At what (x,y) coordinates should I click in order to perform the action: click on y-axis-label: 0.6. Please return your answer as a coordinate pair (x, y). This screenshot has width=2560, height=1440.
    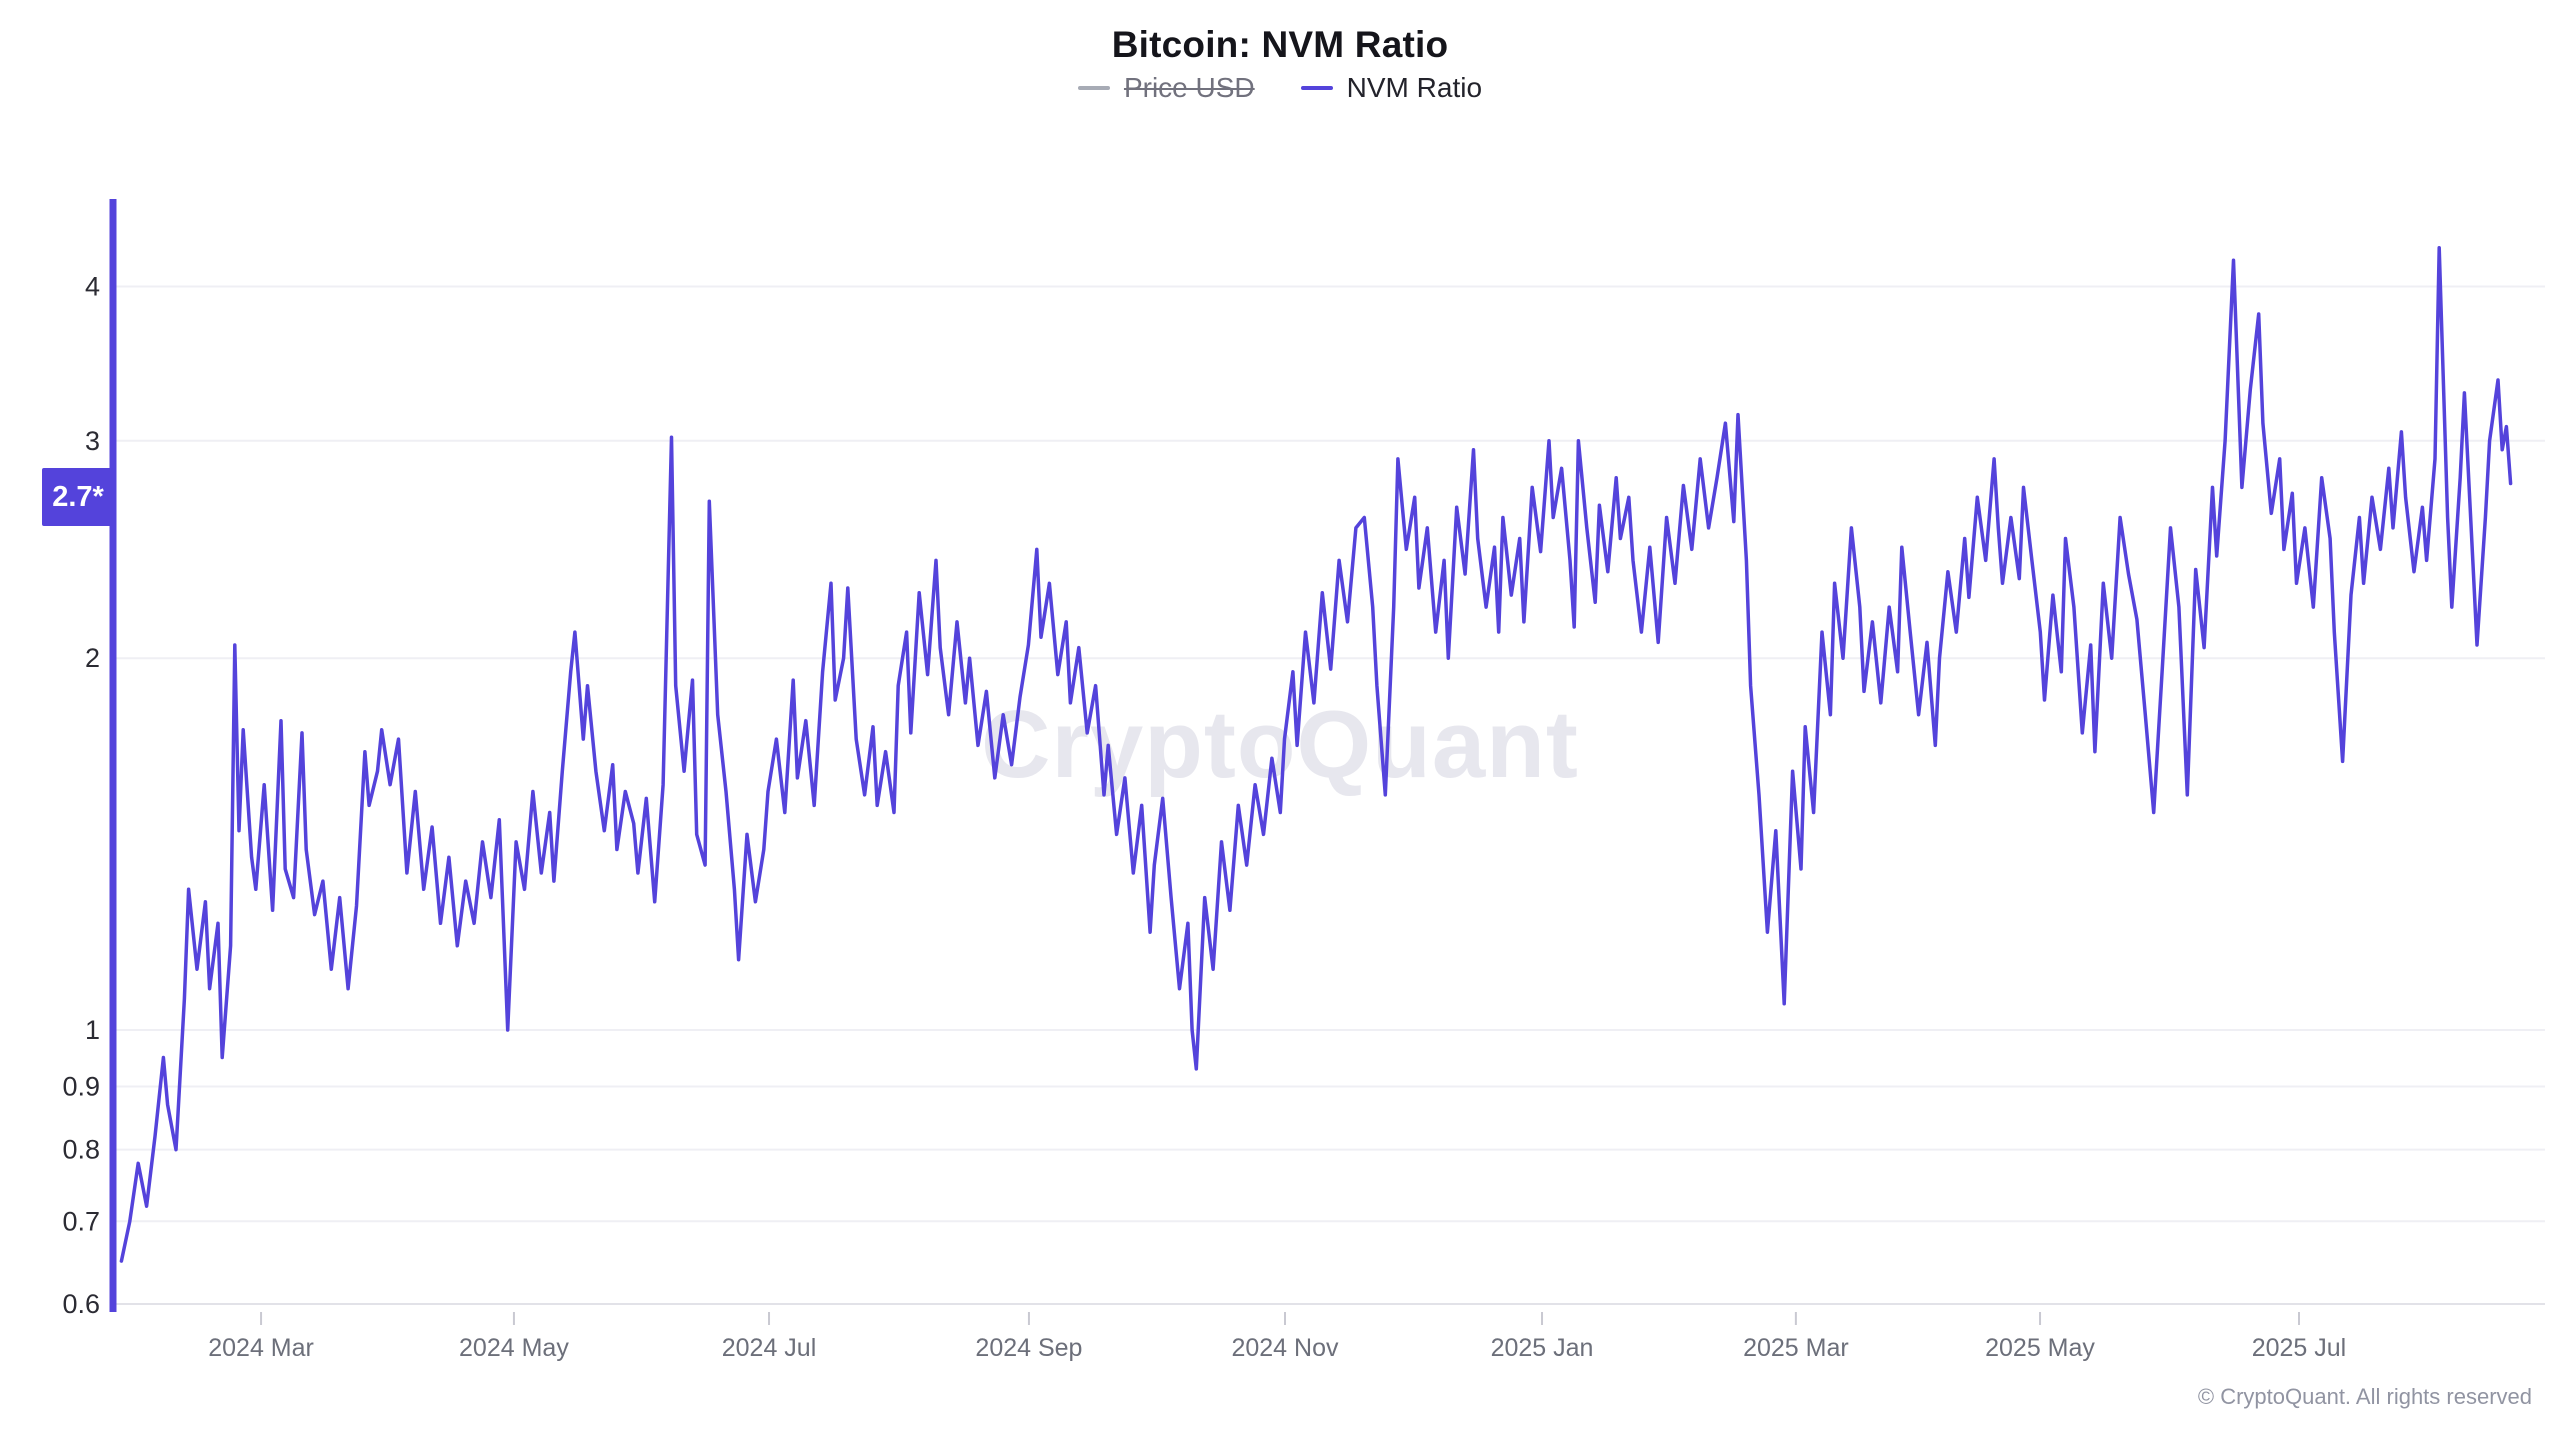
    Looking at the image, I should click on (81, 1304).